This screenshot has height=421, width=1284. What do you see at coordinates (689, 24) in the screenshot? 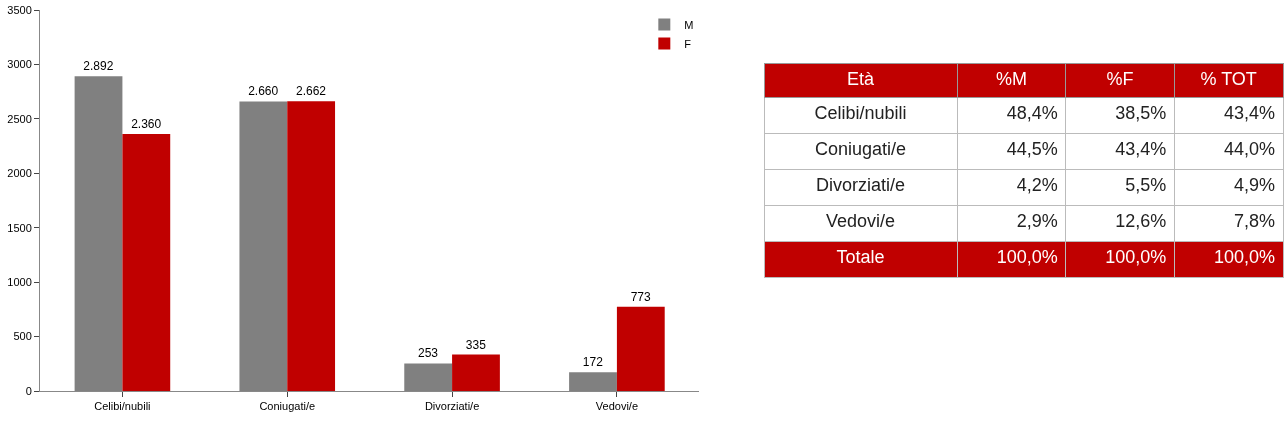
I see `legend-label: M` at bounding box center [689, 24].